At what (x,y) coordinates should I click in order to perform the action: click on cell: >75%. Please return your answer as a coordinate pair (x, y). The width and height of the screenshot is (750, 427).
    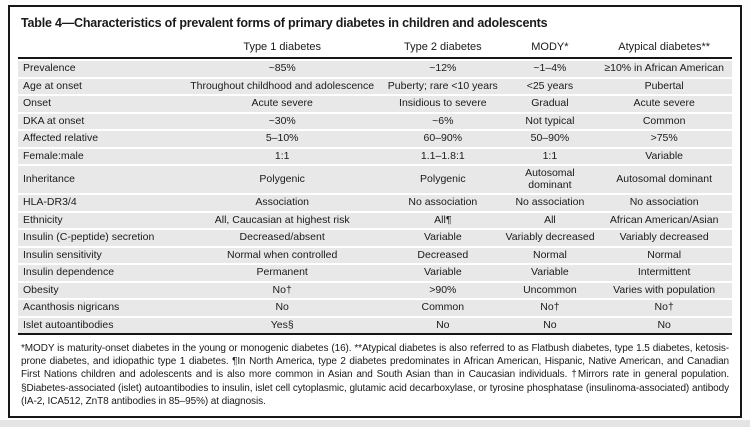
    Looking at the image, I should click on (664, 138).